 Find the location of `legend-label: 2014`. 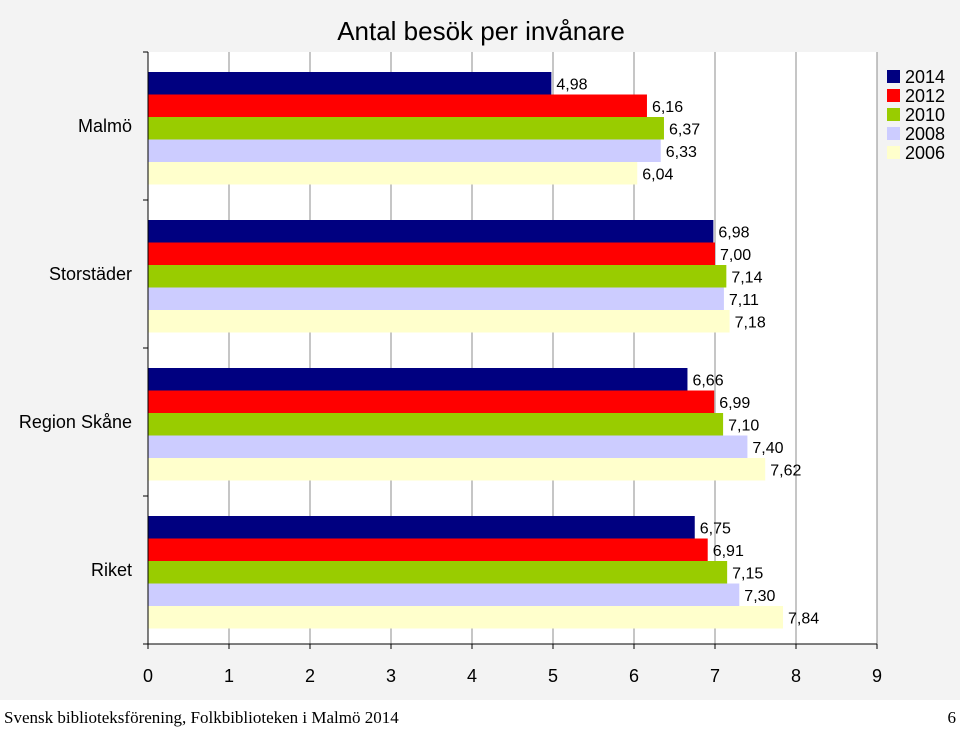

legend-label: 2014 is located at coordinates (925, 77).